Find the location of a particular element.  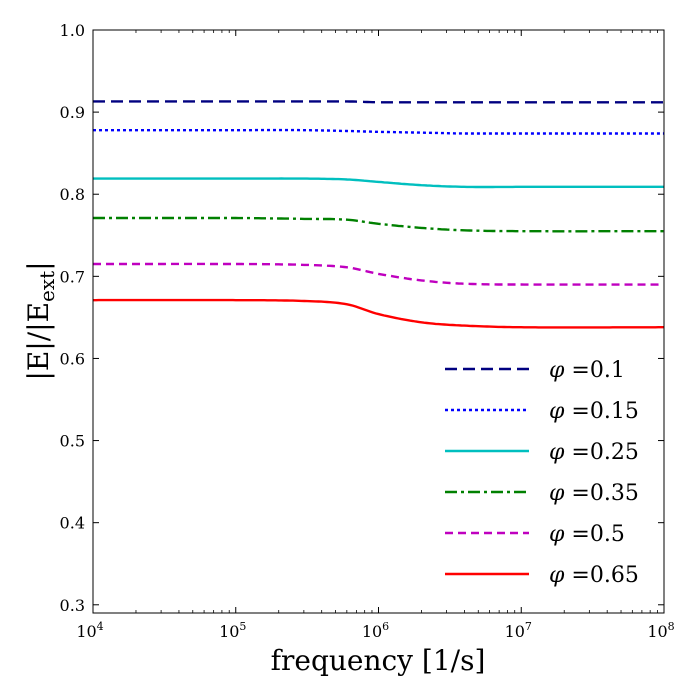

x-tick-label: 10⁴ is located at coordinates (89, 630).